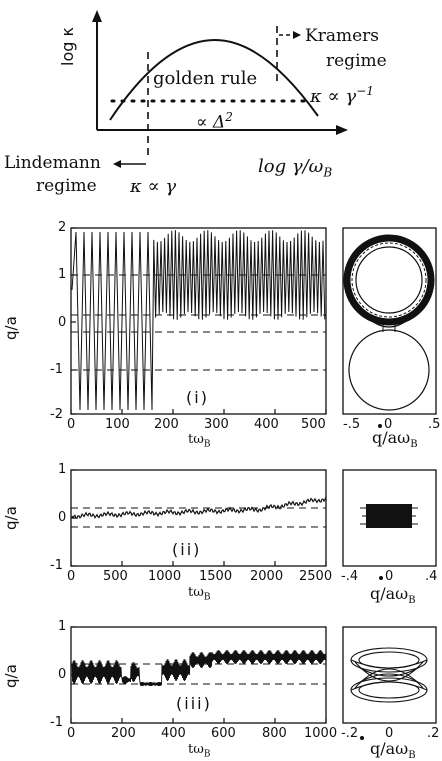 The width and height of the screenshot is (442, 761). What do you see at coordinates (205, 78) in the screenshot?
I see `golden-rule-label: golden rule` at bounding box center [205, 78].